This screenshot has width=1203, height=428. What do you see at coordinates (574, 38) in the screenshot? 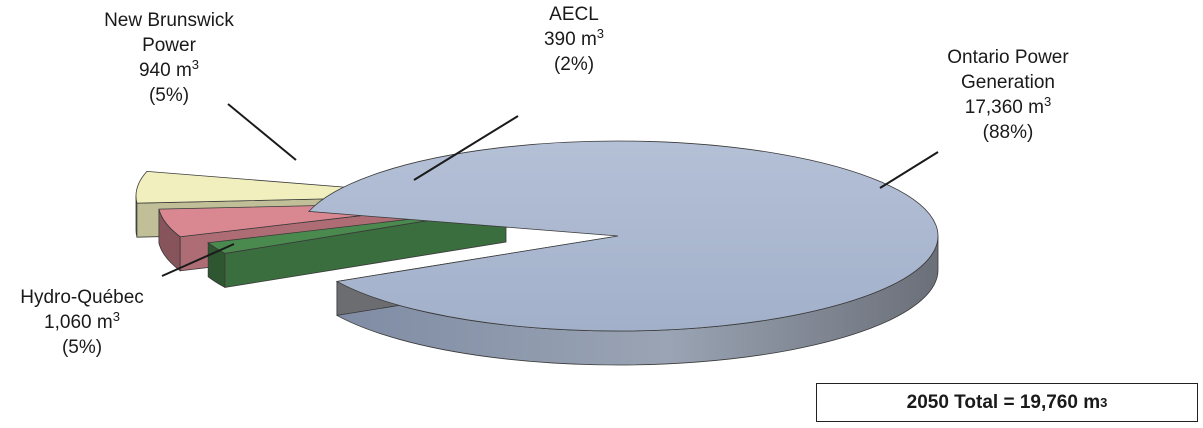
I see `slice-value-label: 390 m3` at bounding box center [574, 38].